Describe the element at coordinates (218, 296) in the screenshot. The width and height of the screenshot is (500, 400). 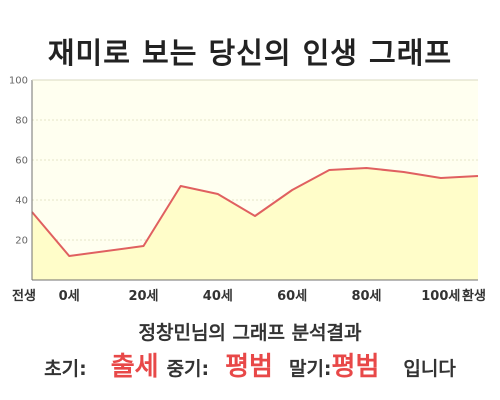
I see `x-tick-3: 40세` at that location.